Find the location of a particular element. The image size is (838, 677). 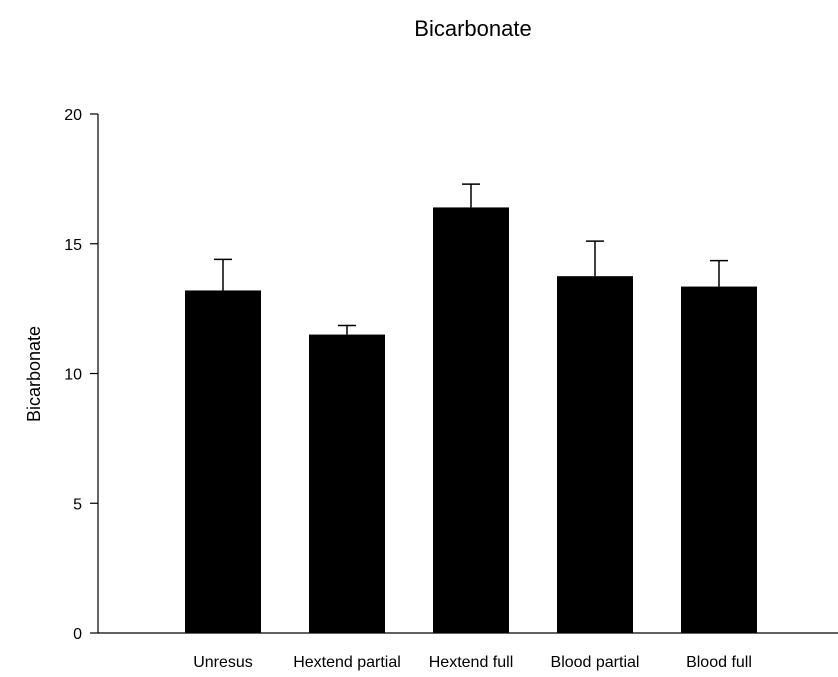

x-tick-label: Unresus is located at coordinates (223, 662).